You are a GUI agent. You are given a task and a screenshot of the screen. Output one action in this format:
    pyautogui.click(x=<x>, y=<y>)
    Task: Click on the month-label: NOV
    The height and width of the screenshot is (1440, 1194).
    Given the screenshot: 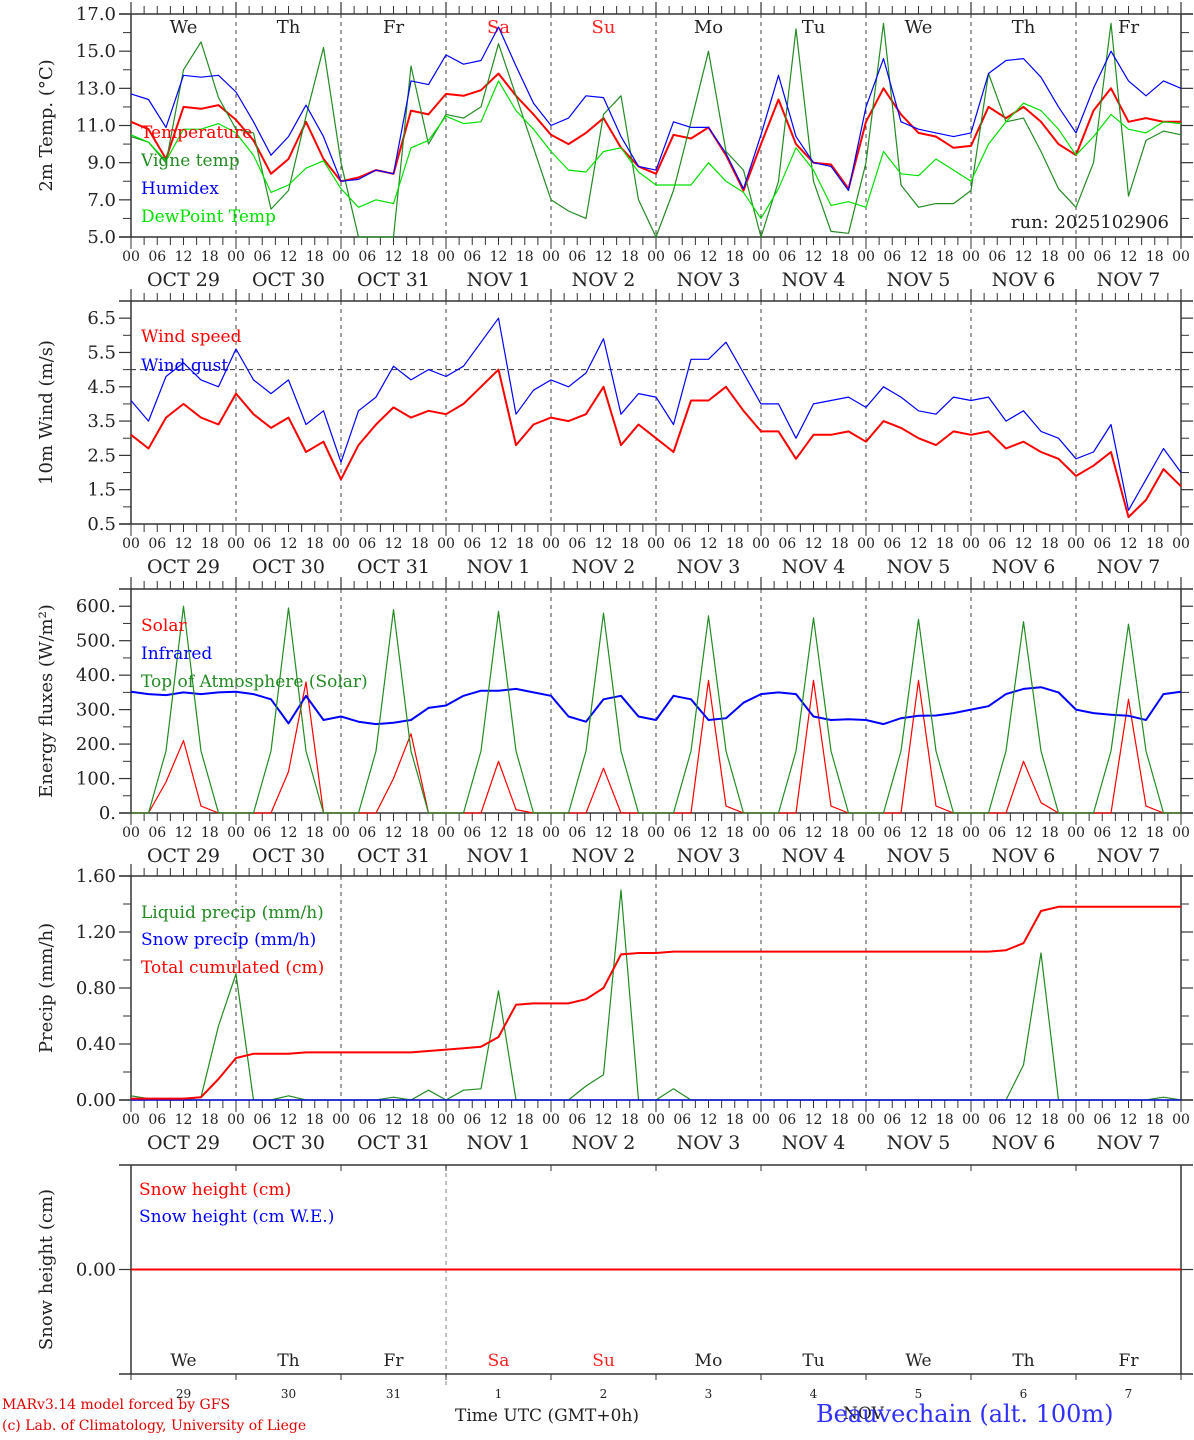 What is the action you would take?
    pyautogui.click(x=863, y=1414)
    